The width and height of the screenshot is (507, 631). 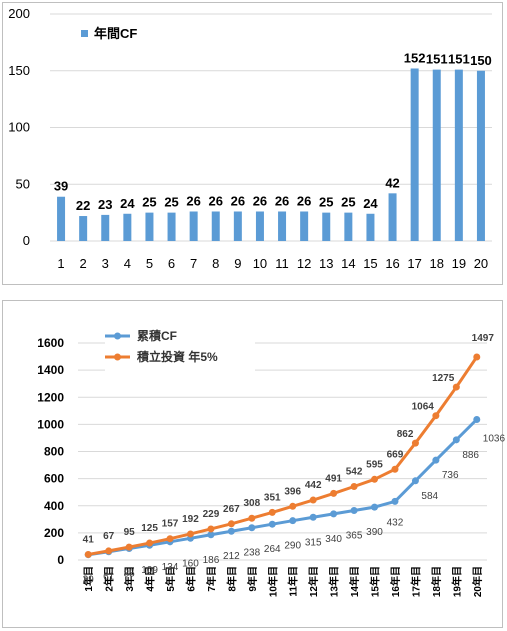 What do you see at coordinates (83, 263) in the screenshot?
I see `x-tick-label: 2` at bounding box center [83, 263].